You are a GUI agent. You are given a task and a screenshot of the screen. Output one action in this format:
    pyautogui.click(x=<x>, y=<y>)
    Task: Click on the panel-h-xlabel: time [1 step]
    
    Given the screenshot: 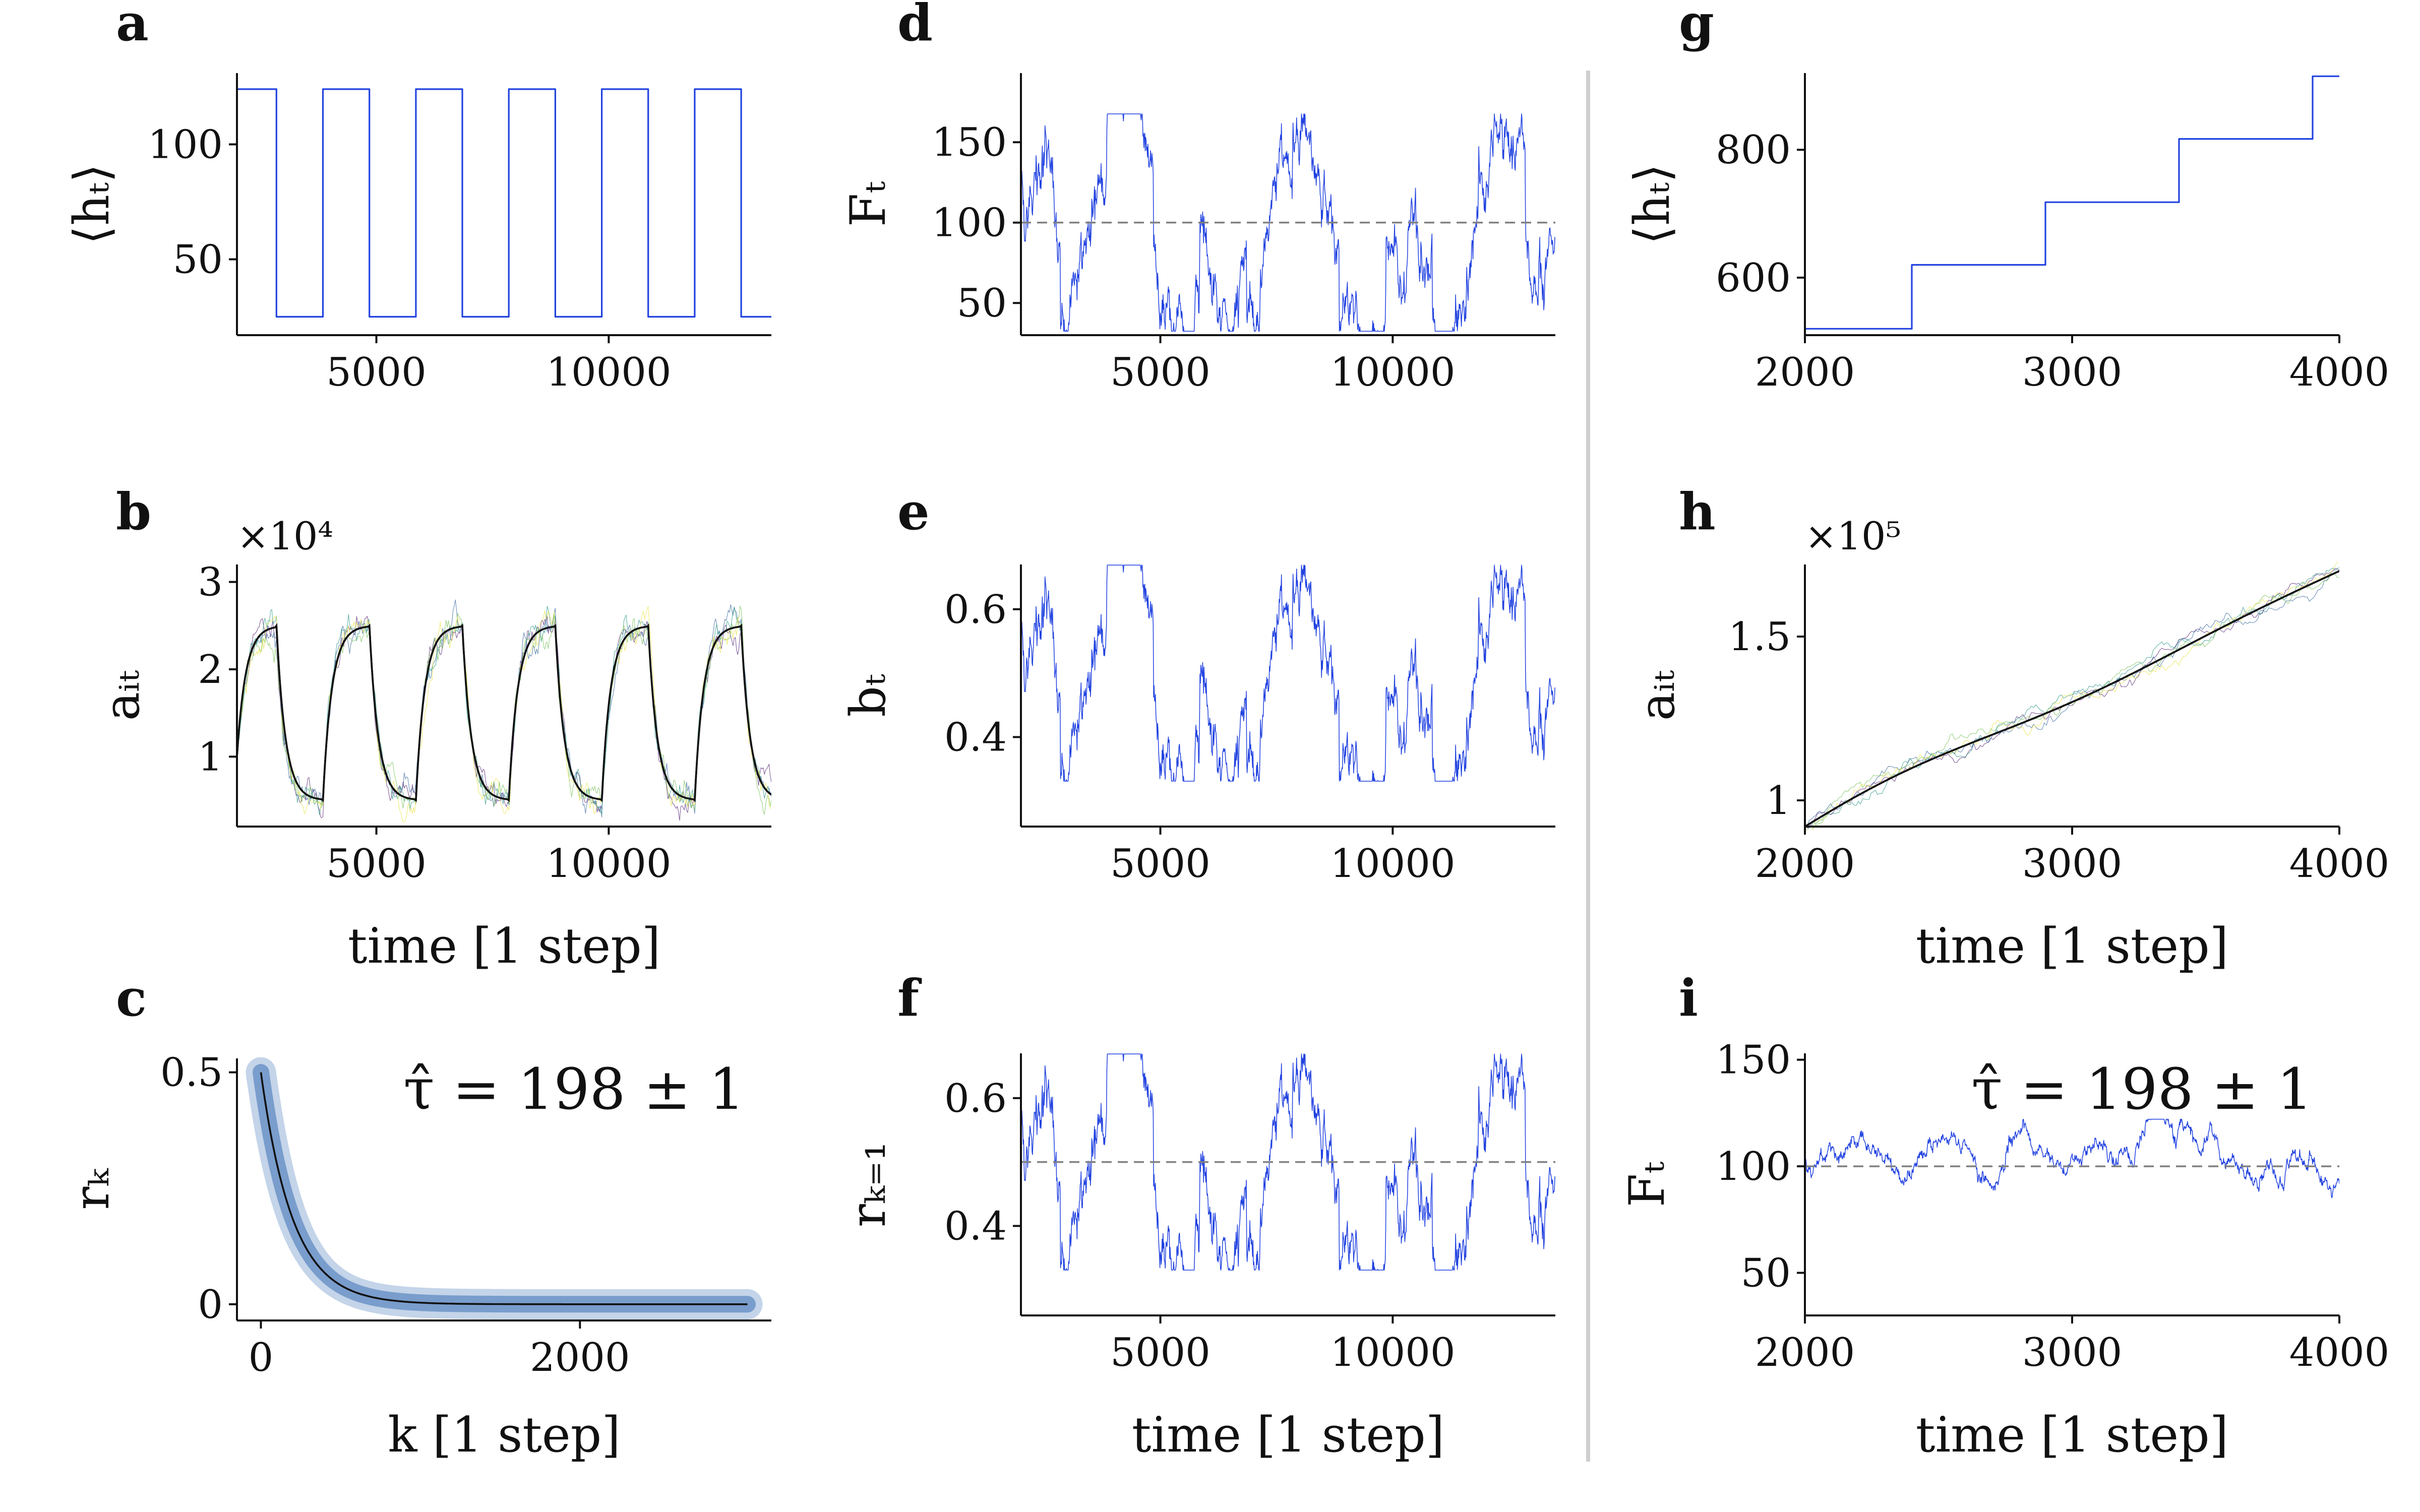 What is the action you would take?
    pyautogui.click(x=2072, y=946)
    